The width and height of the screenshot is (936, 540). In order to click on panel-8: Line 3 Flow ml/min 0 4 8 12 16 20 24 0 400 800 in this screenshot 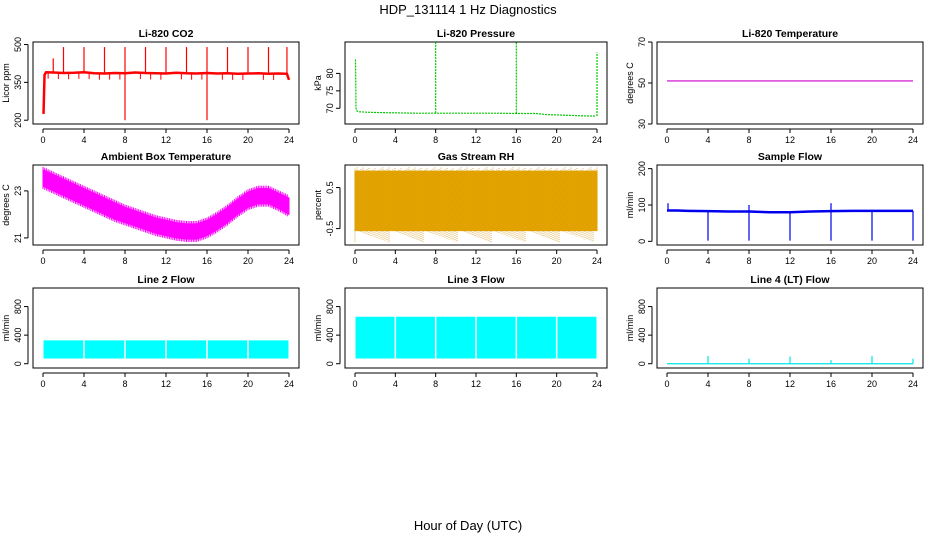, I will do `click(460, 331)`.